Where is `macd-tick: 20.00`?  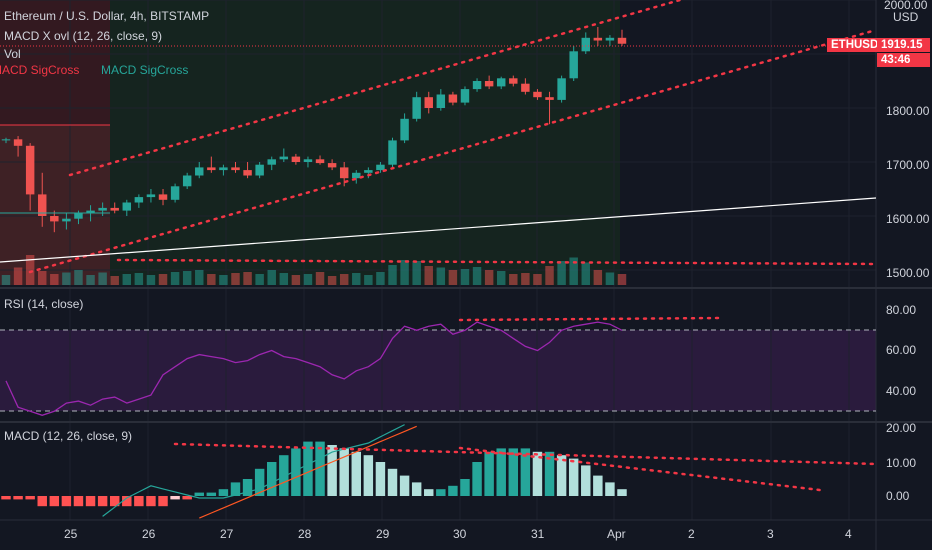 macd-tick: 20.00 is located at coordinates (901, 428).